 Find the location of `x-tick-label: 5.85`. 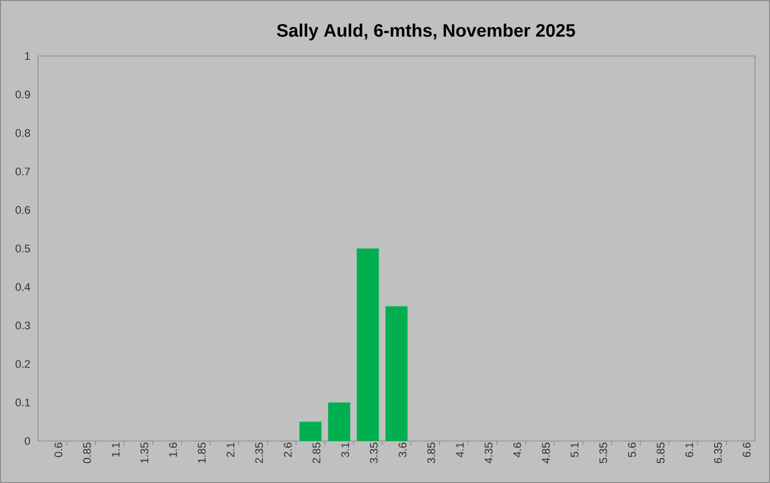

x-tick-label: 5.85 is located at coordinates (660, 453).